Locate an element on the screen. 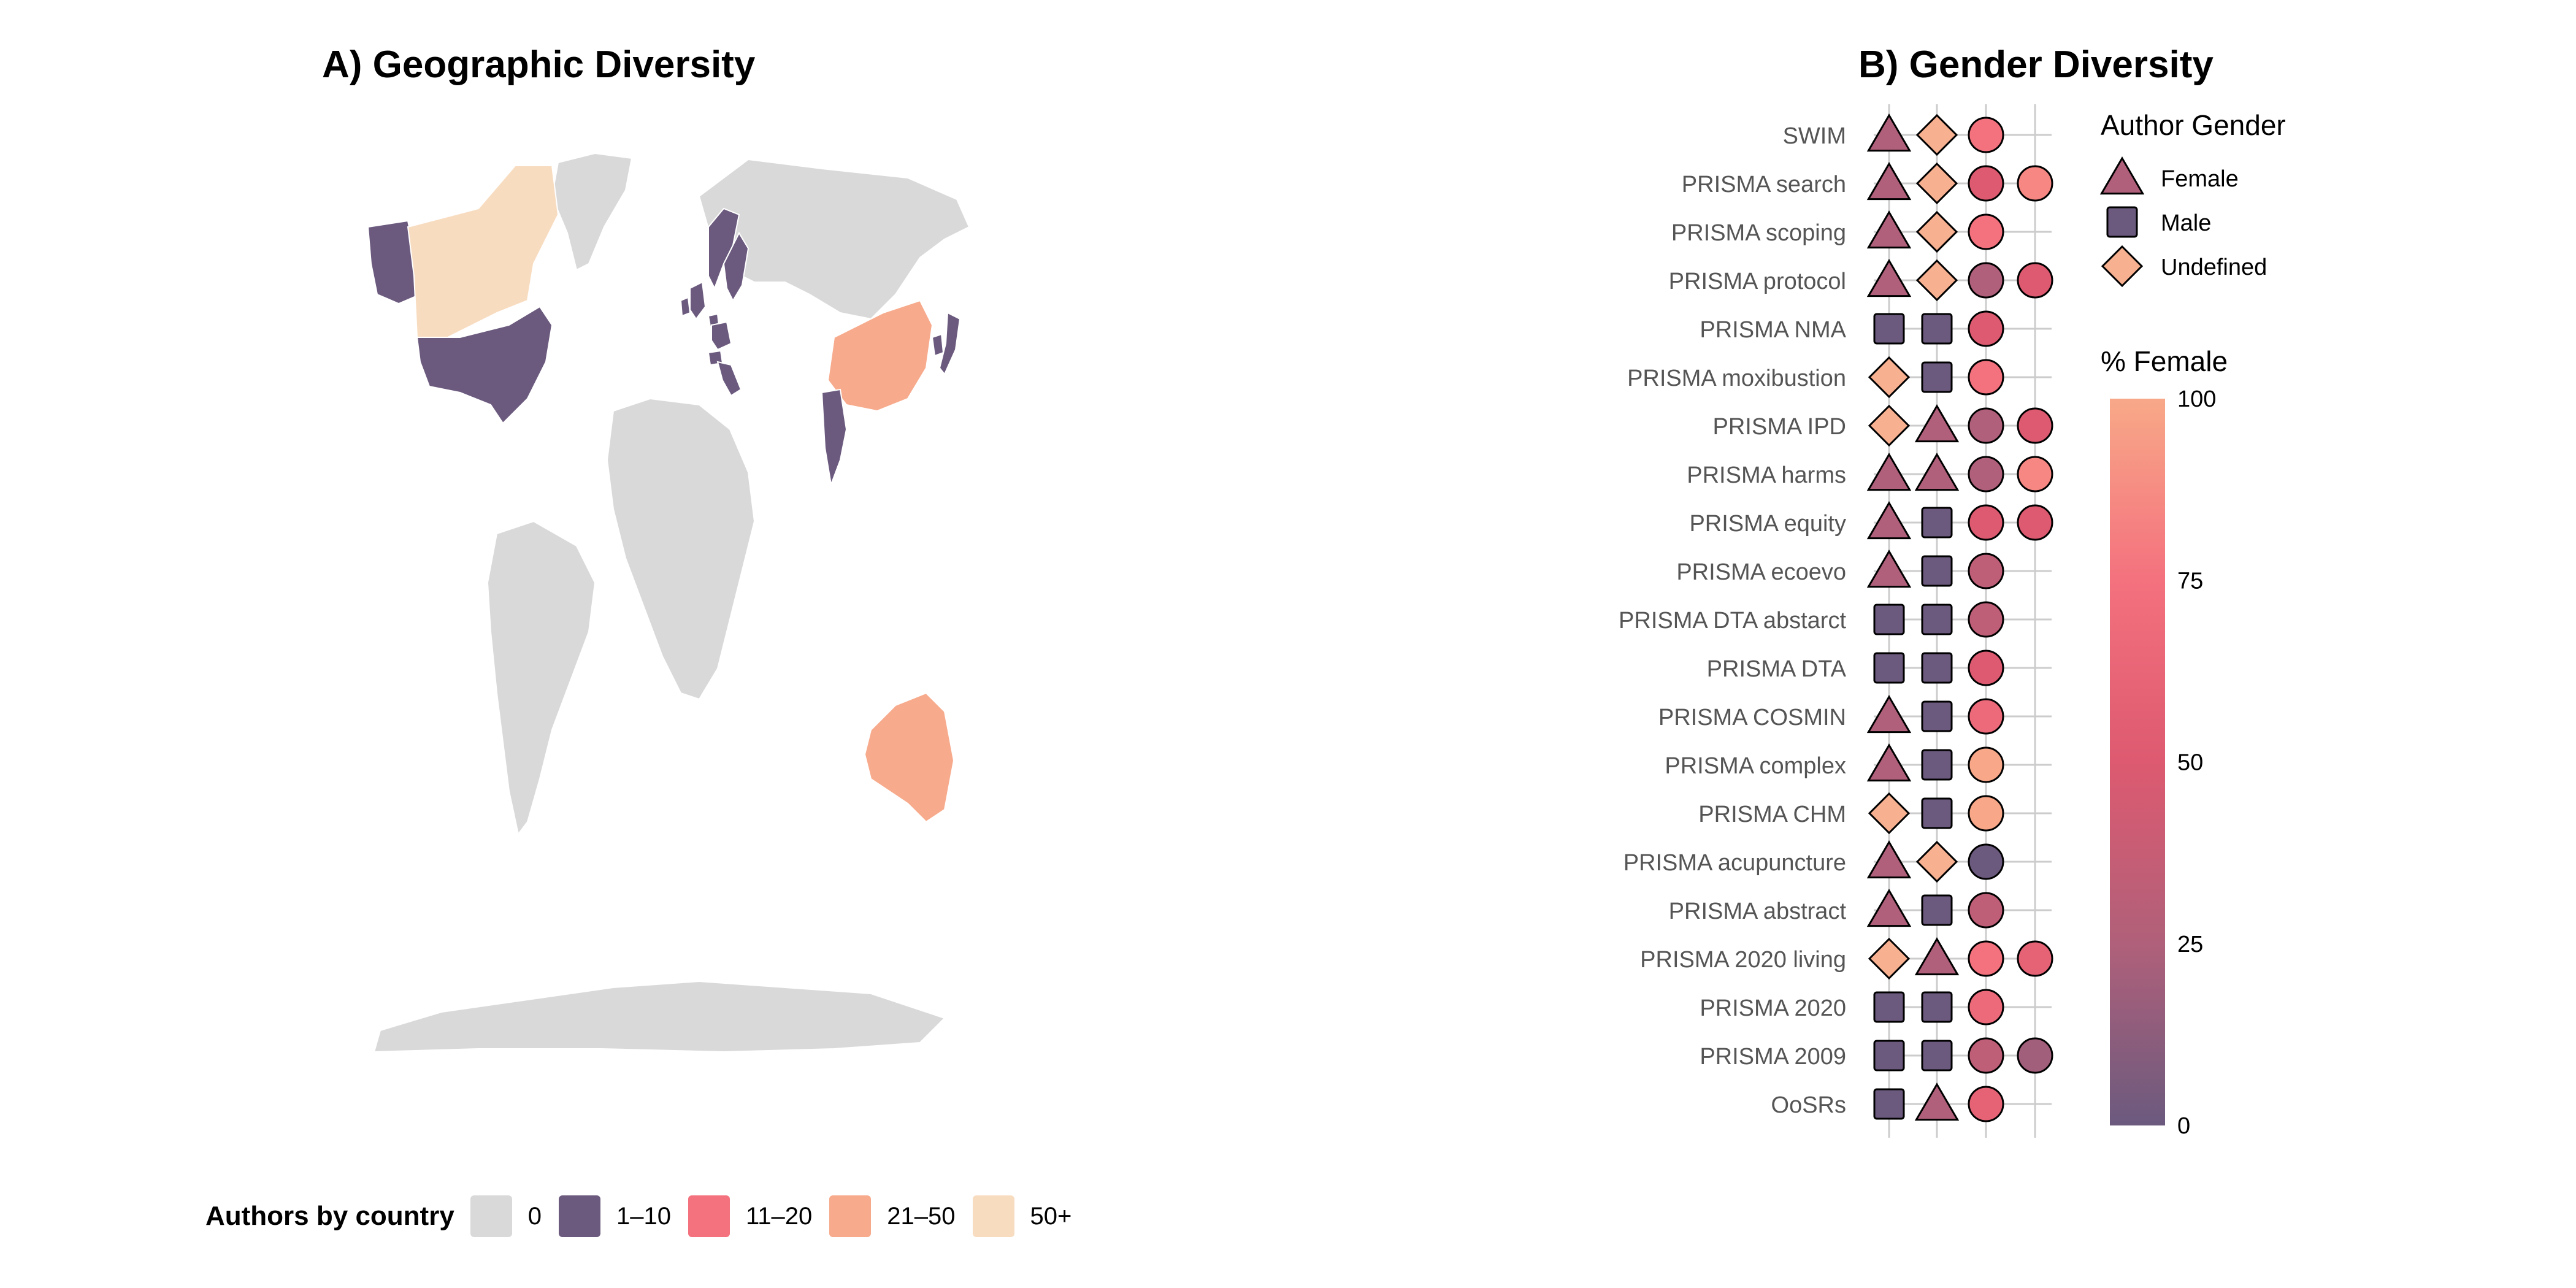 The image size is (2576, 1288). colorbar-tick-label: 25 is located at coordinates (2190, 944).